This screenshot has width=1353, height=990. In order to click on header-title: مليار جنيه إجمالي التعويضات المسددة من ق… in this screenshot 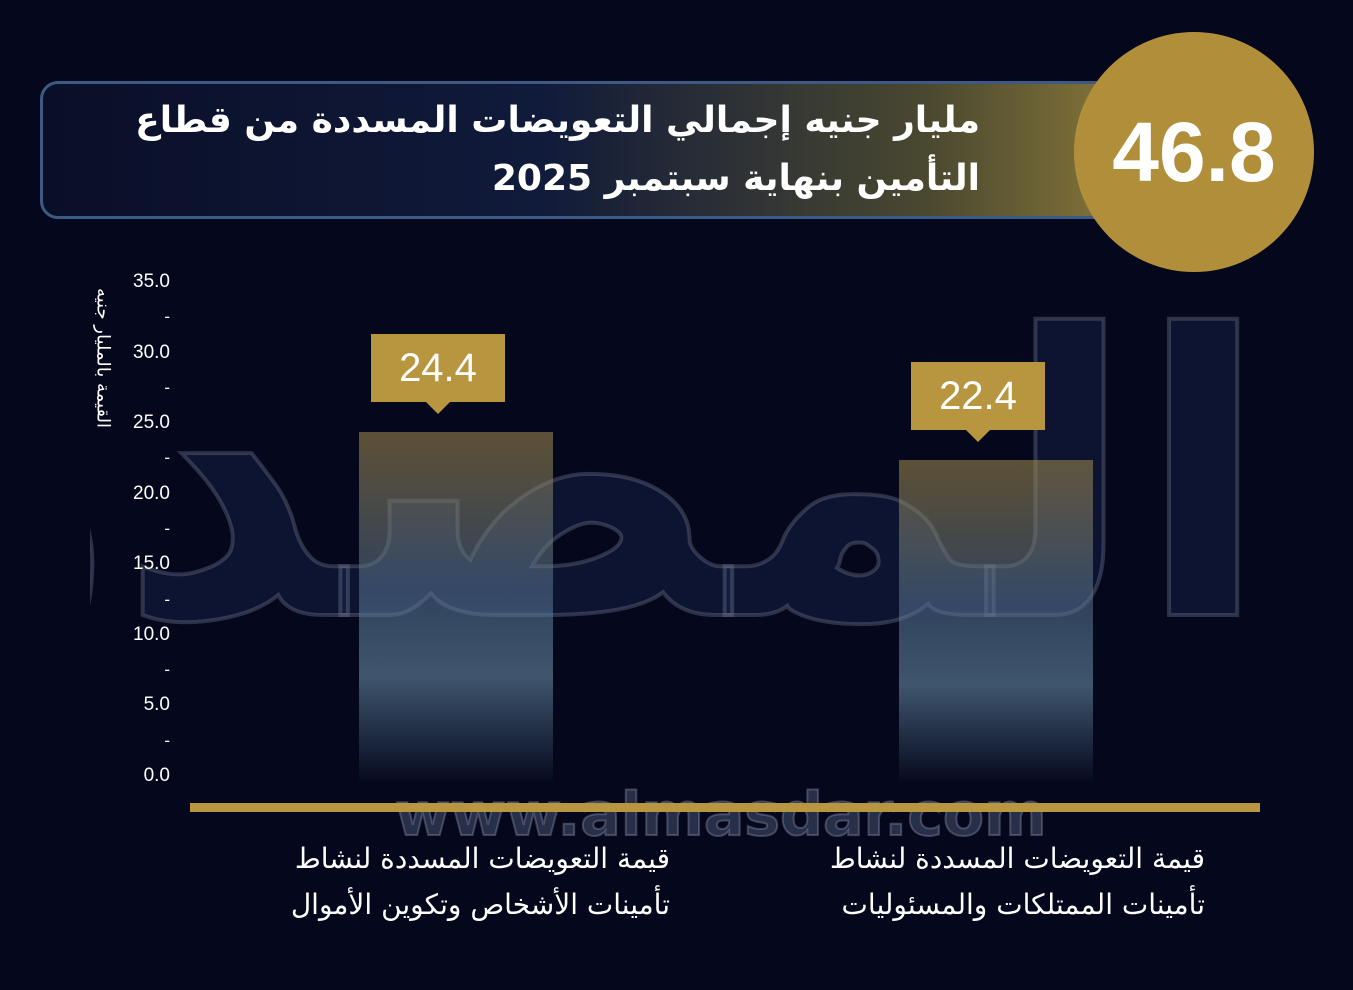, I will do `click(557, 149)`.